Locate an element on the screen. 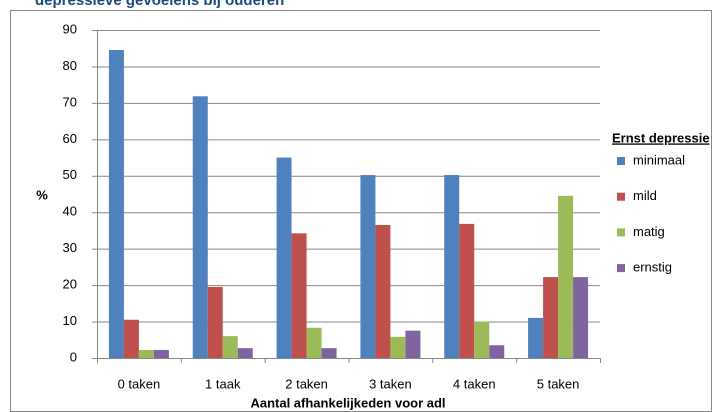  x-tick-label: 0 taken is located at coordinates (139, 383).